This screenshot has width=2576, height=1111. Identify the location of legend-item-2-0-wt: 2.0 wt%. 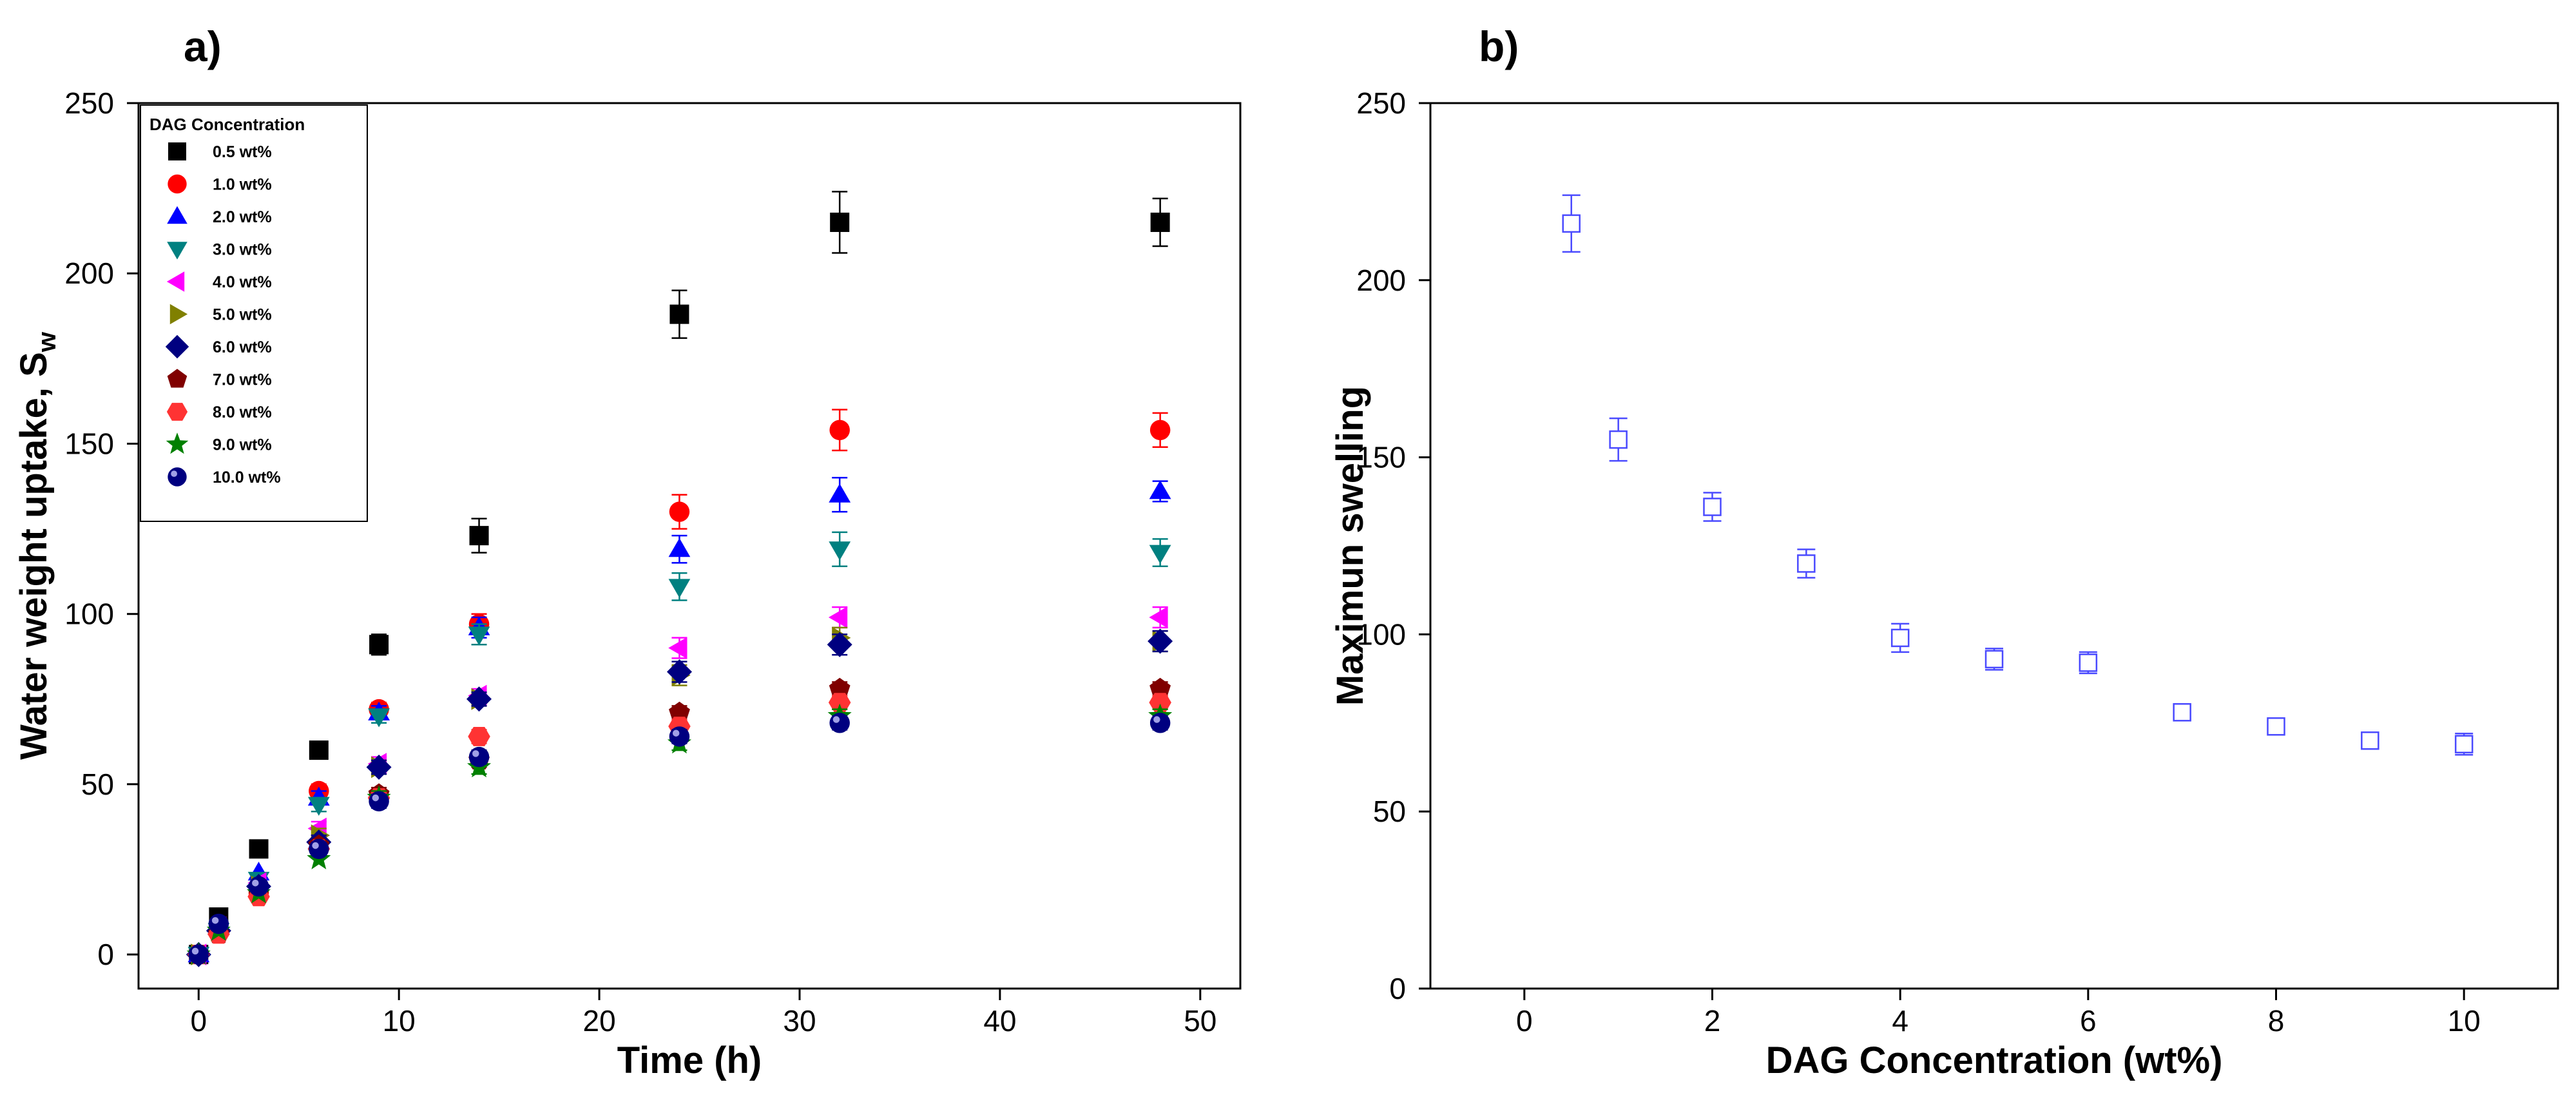
(219, 216).